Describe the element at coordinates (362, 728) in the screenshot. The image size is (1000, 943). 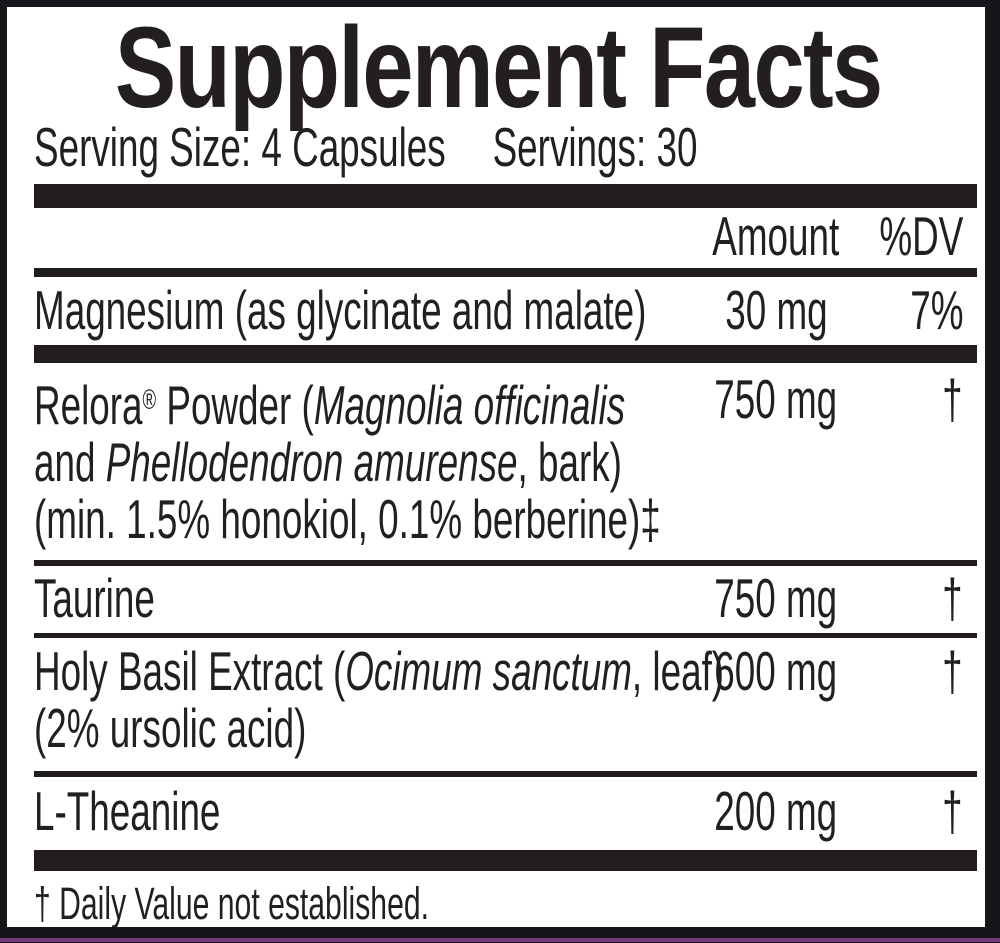
I see `ingredient-name-line: (2% ursolic acid)` at that location.